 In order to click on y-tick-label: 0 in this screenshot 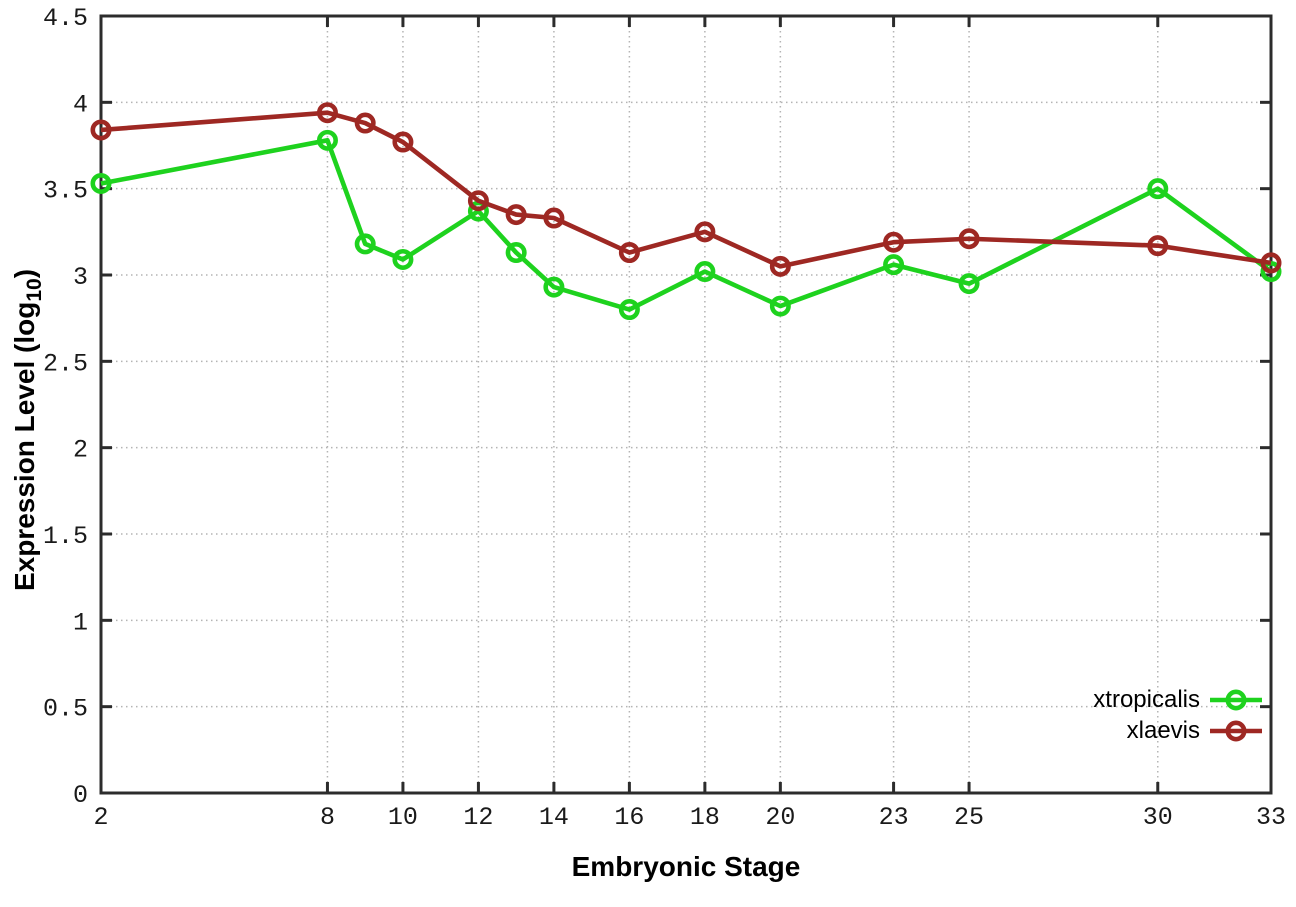, I will do `click(80, 795)`.